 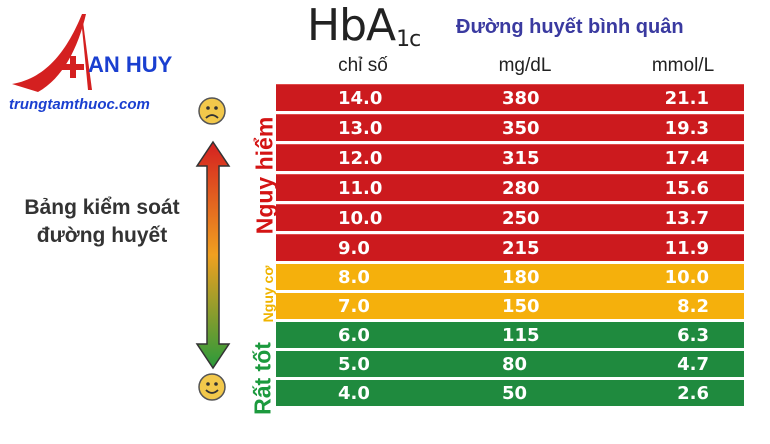 I want to click on table-row: 12.0 315 17.4, so click(x=510, y=157).